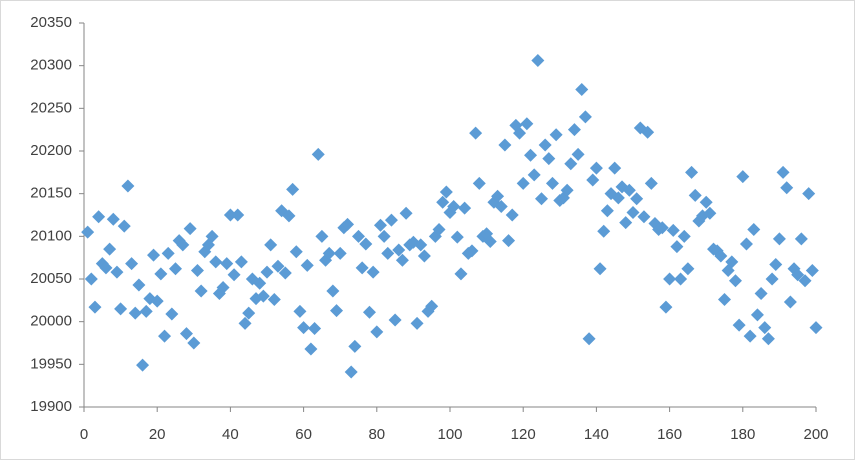  What do you see at coordinates (51, 235) in the screenshot?
I see `y-tick-label: 20100` at bounding box center [51, 235].